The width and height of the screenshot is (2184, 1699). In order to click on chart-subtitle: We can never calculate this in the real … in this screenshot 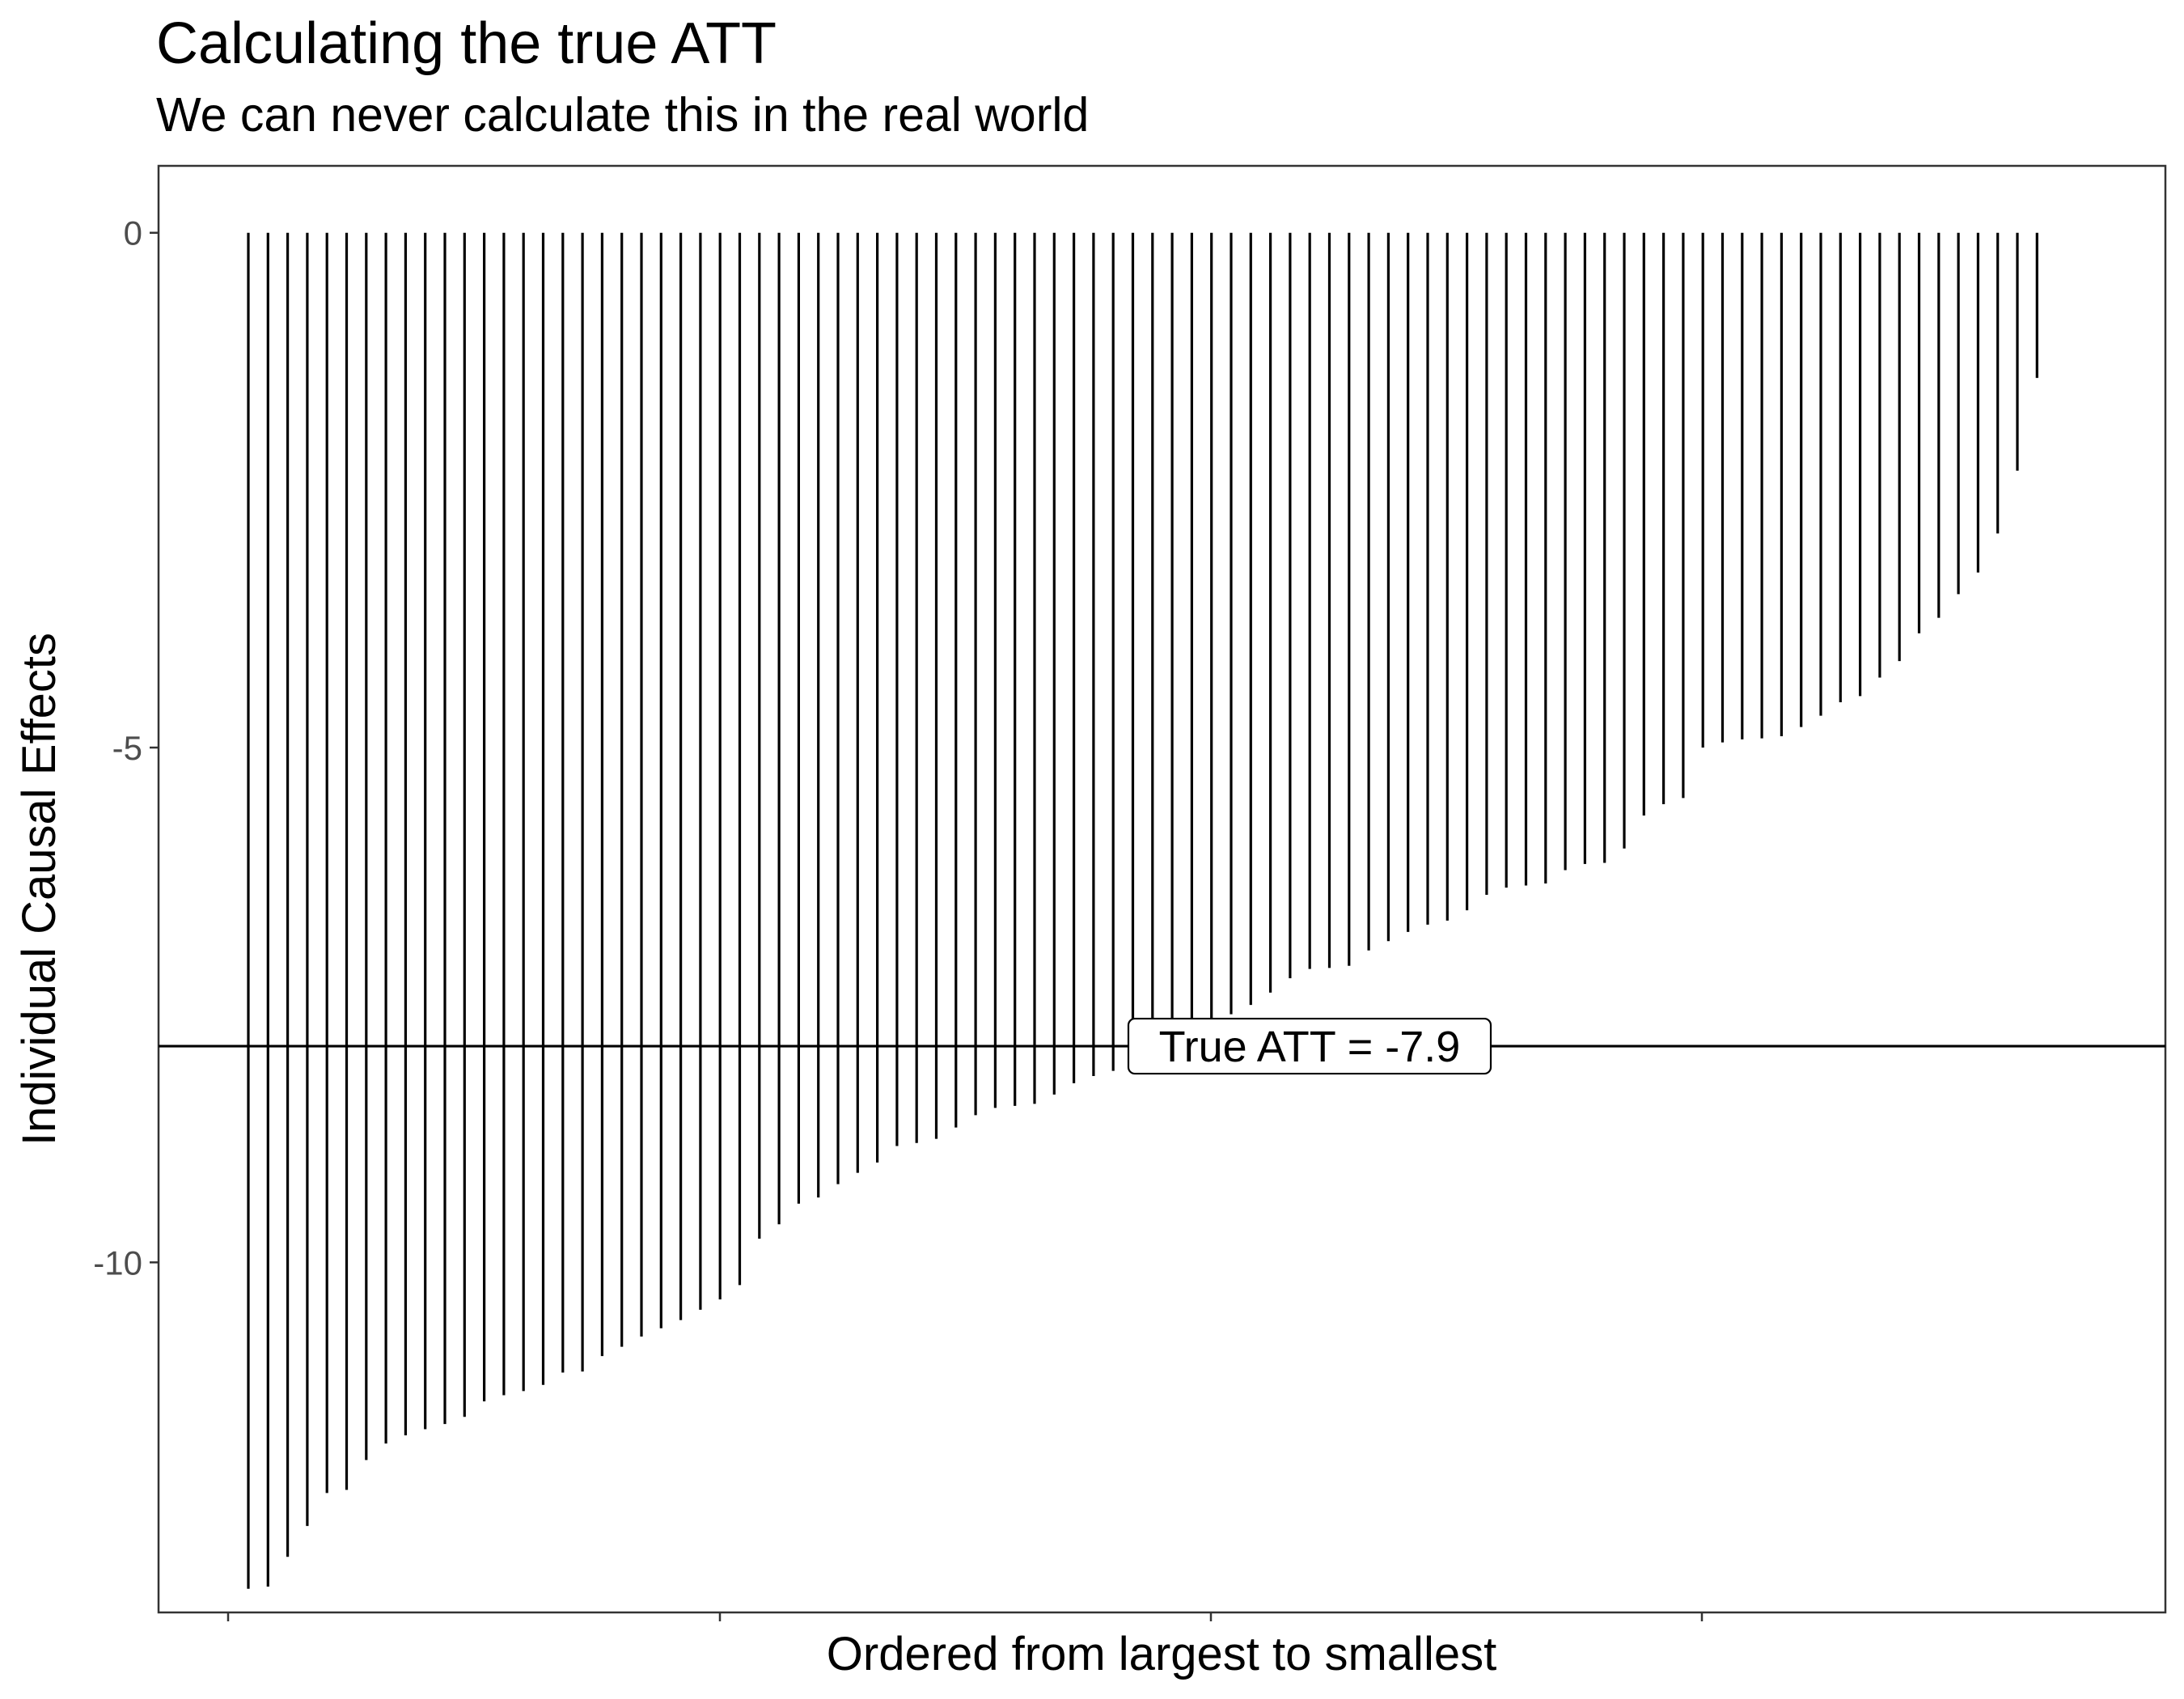, I will do `click(623, 115)`.